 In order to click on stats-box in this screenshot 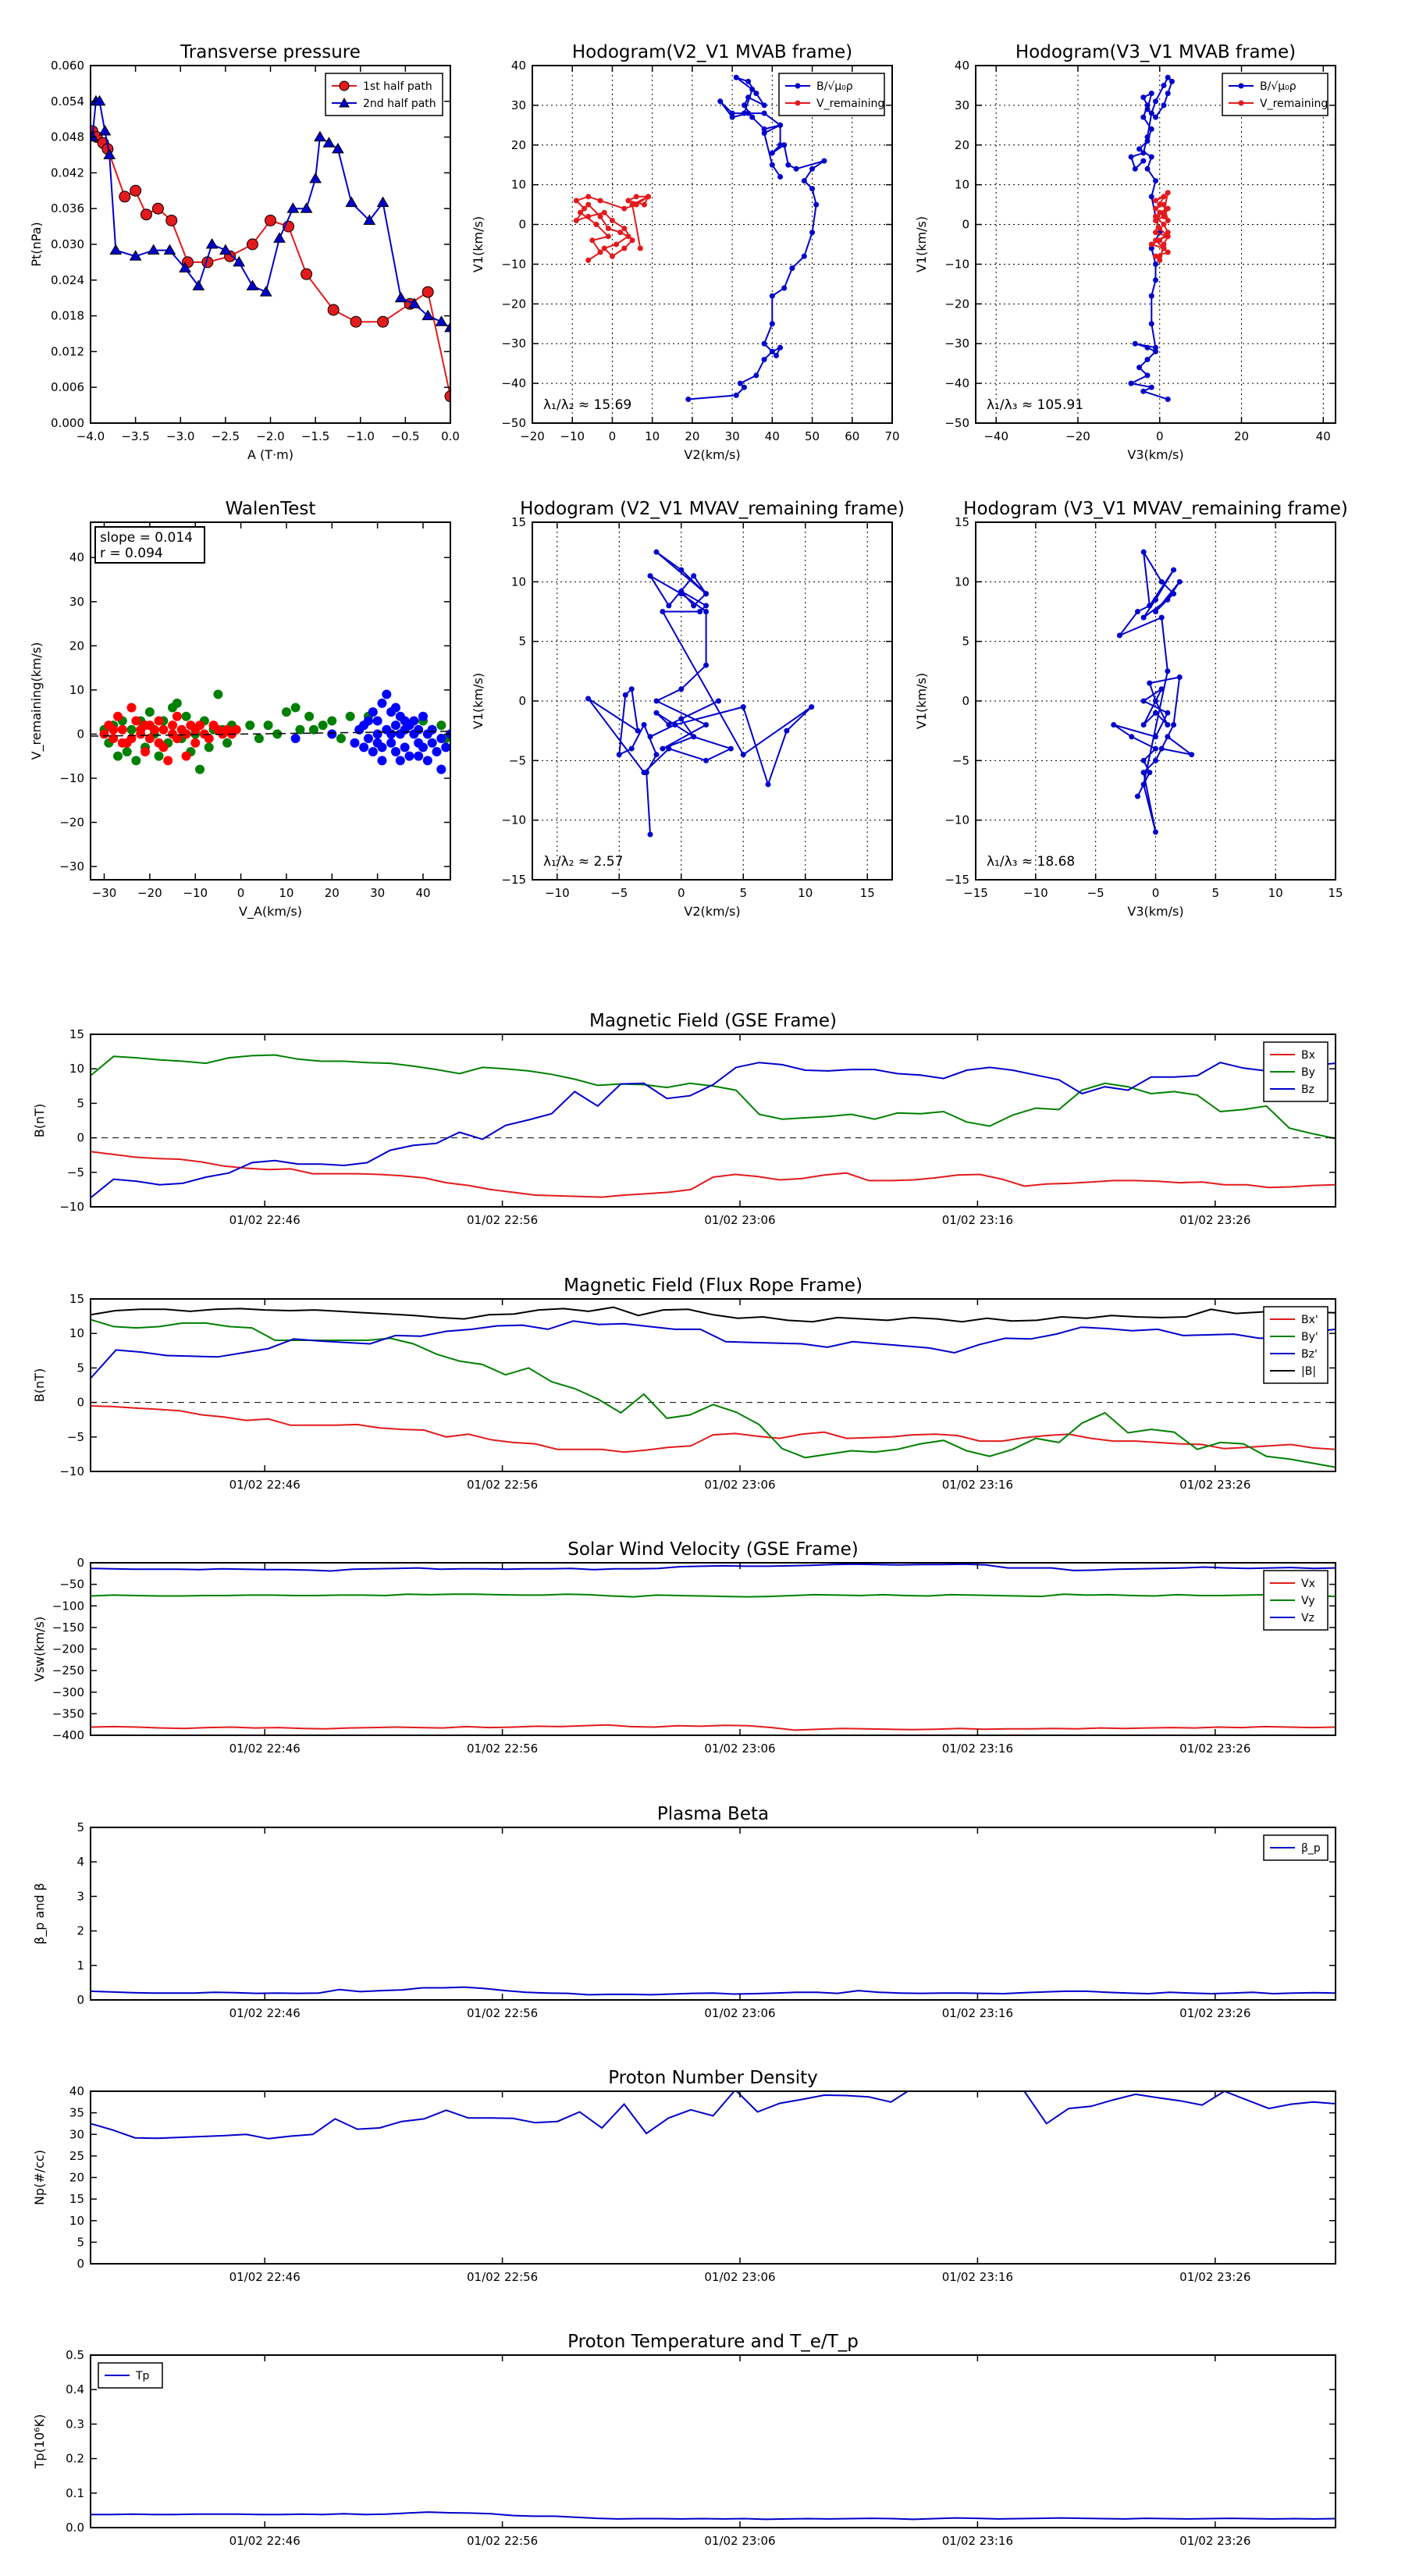, I will do `click(150, 545)`.